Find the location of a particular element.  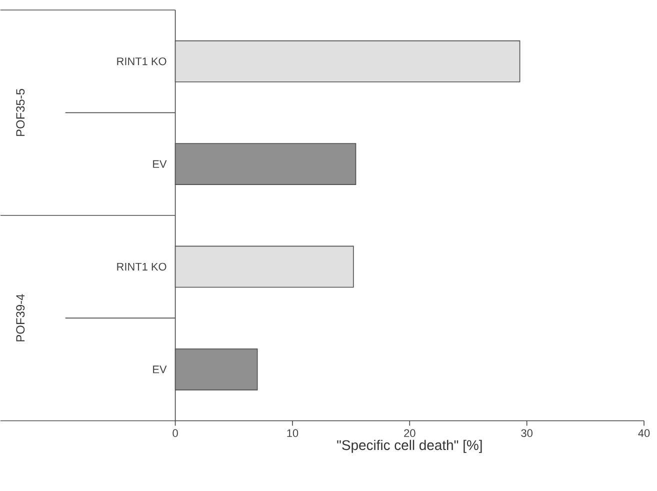

text: POF35-5 is located at coordinates (20, 112).